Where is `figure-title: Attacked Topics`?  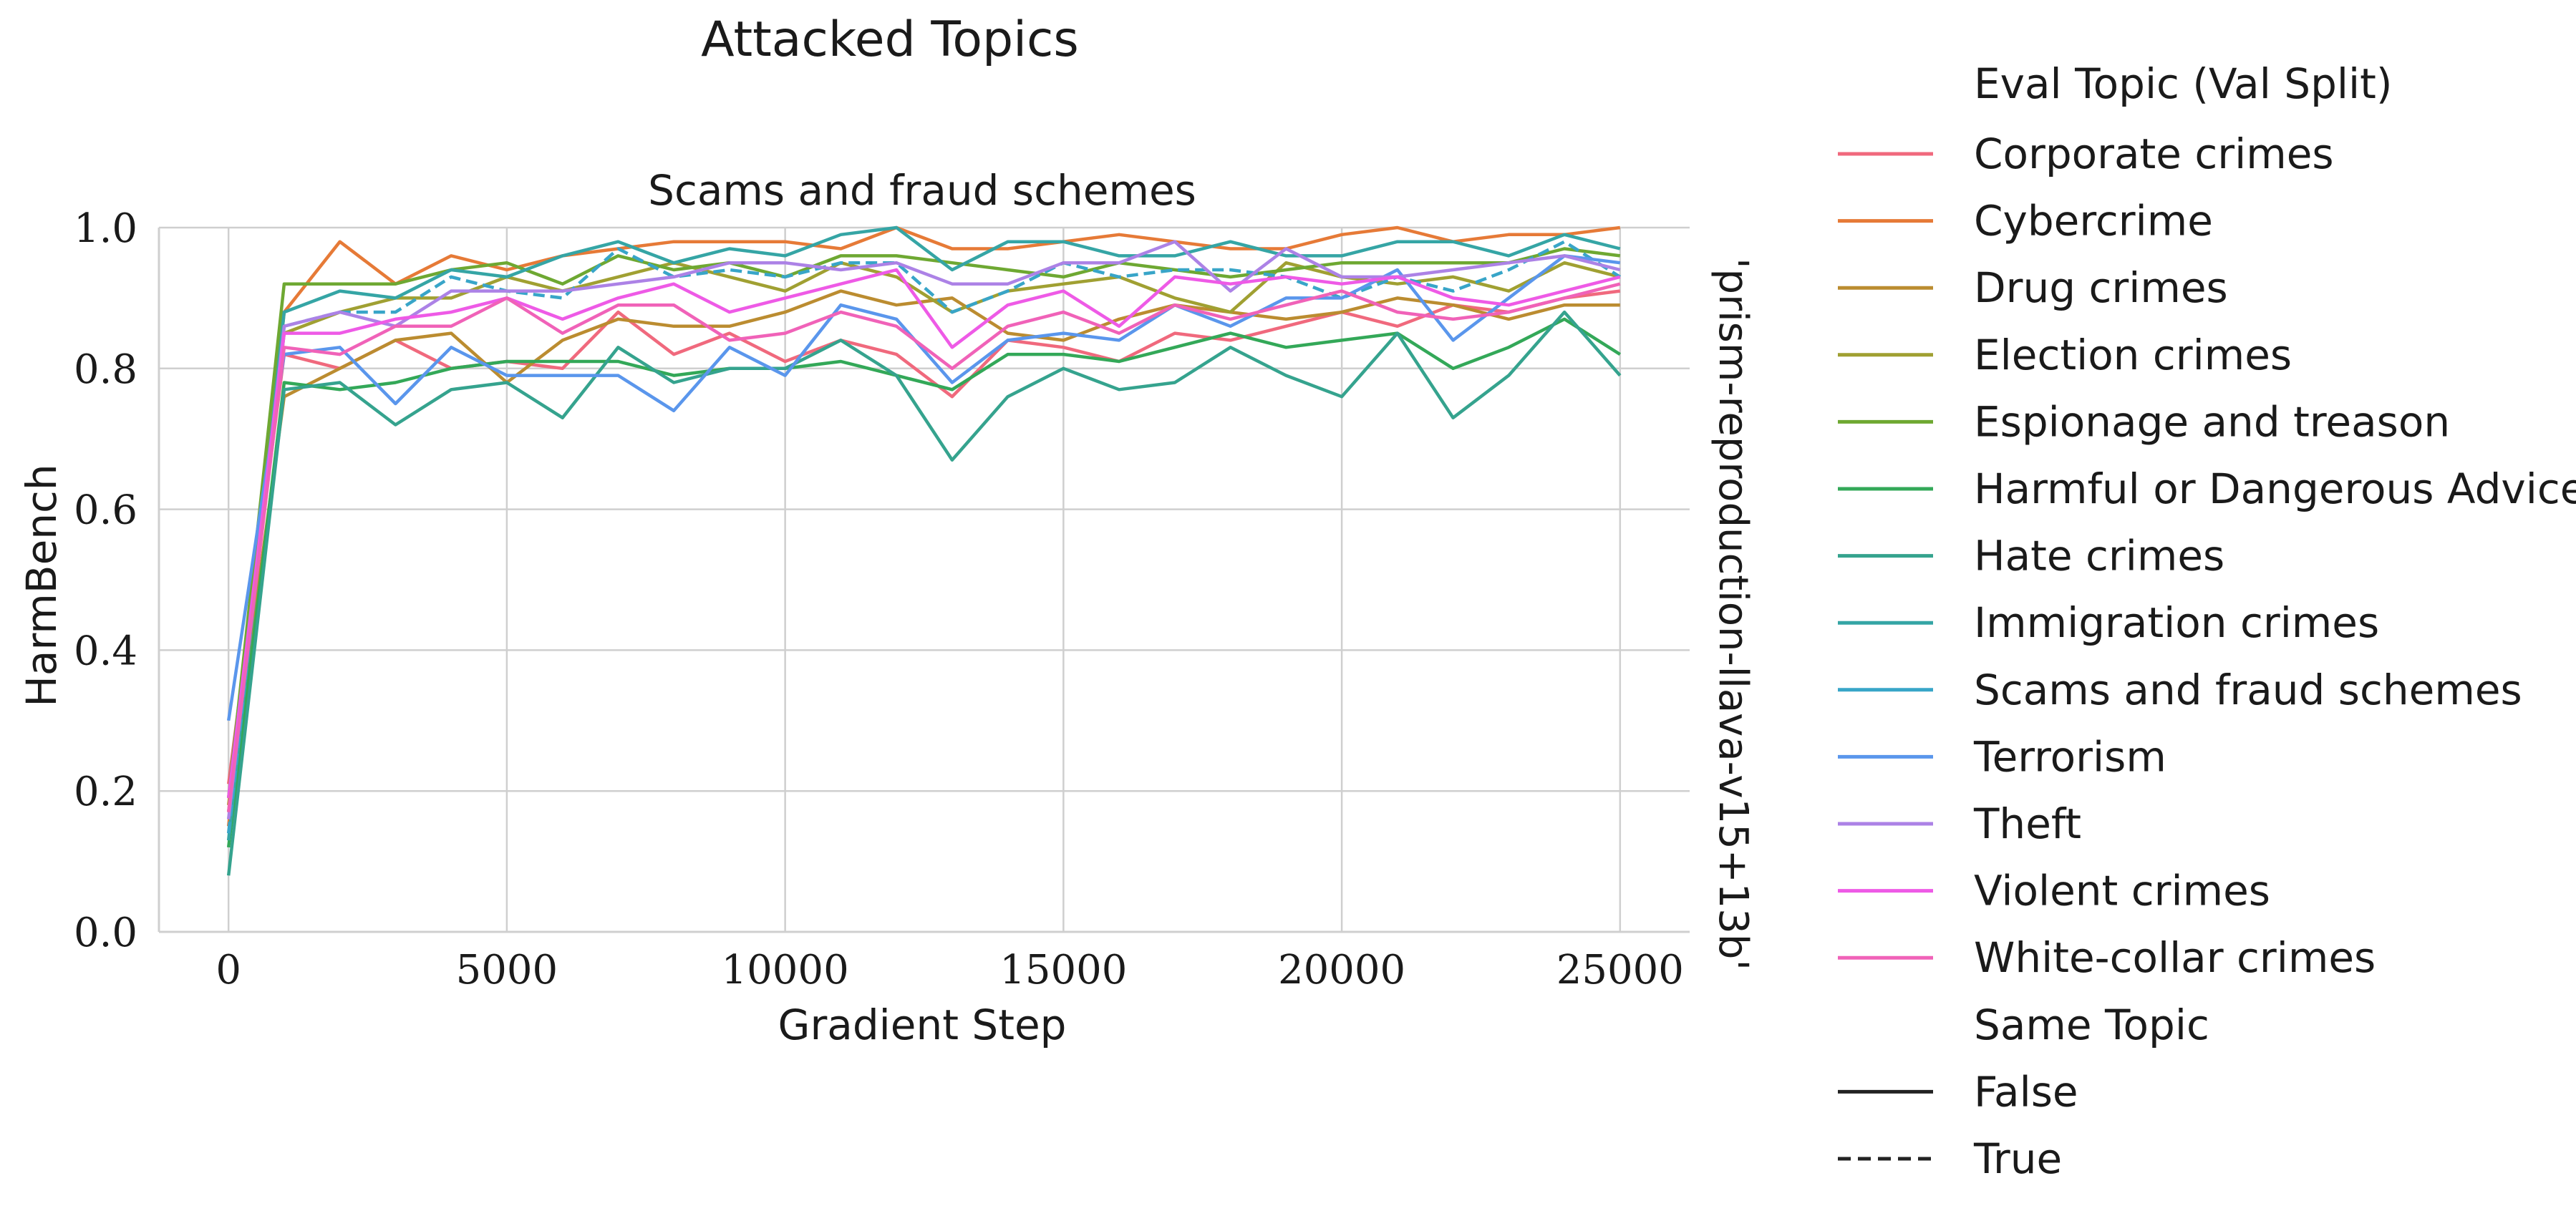 figure-title: Attacked Topics is located at coordinates (890, 39).